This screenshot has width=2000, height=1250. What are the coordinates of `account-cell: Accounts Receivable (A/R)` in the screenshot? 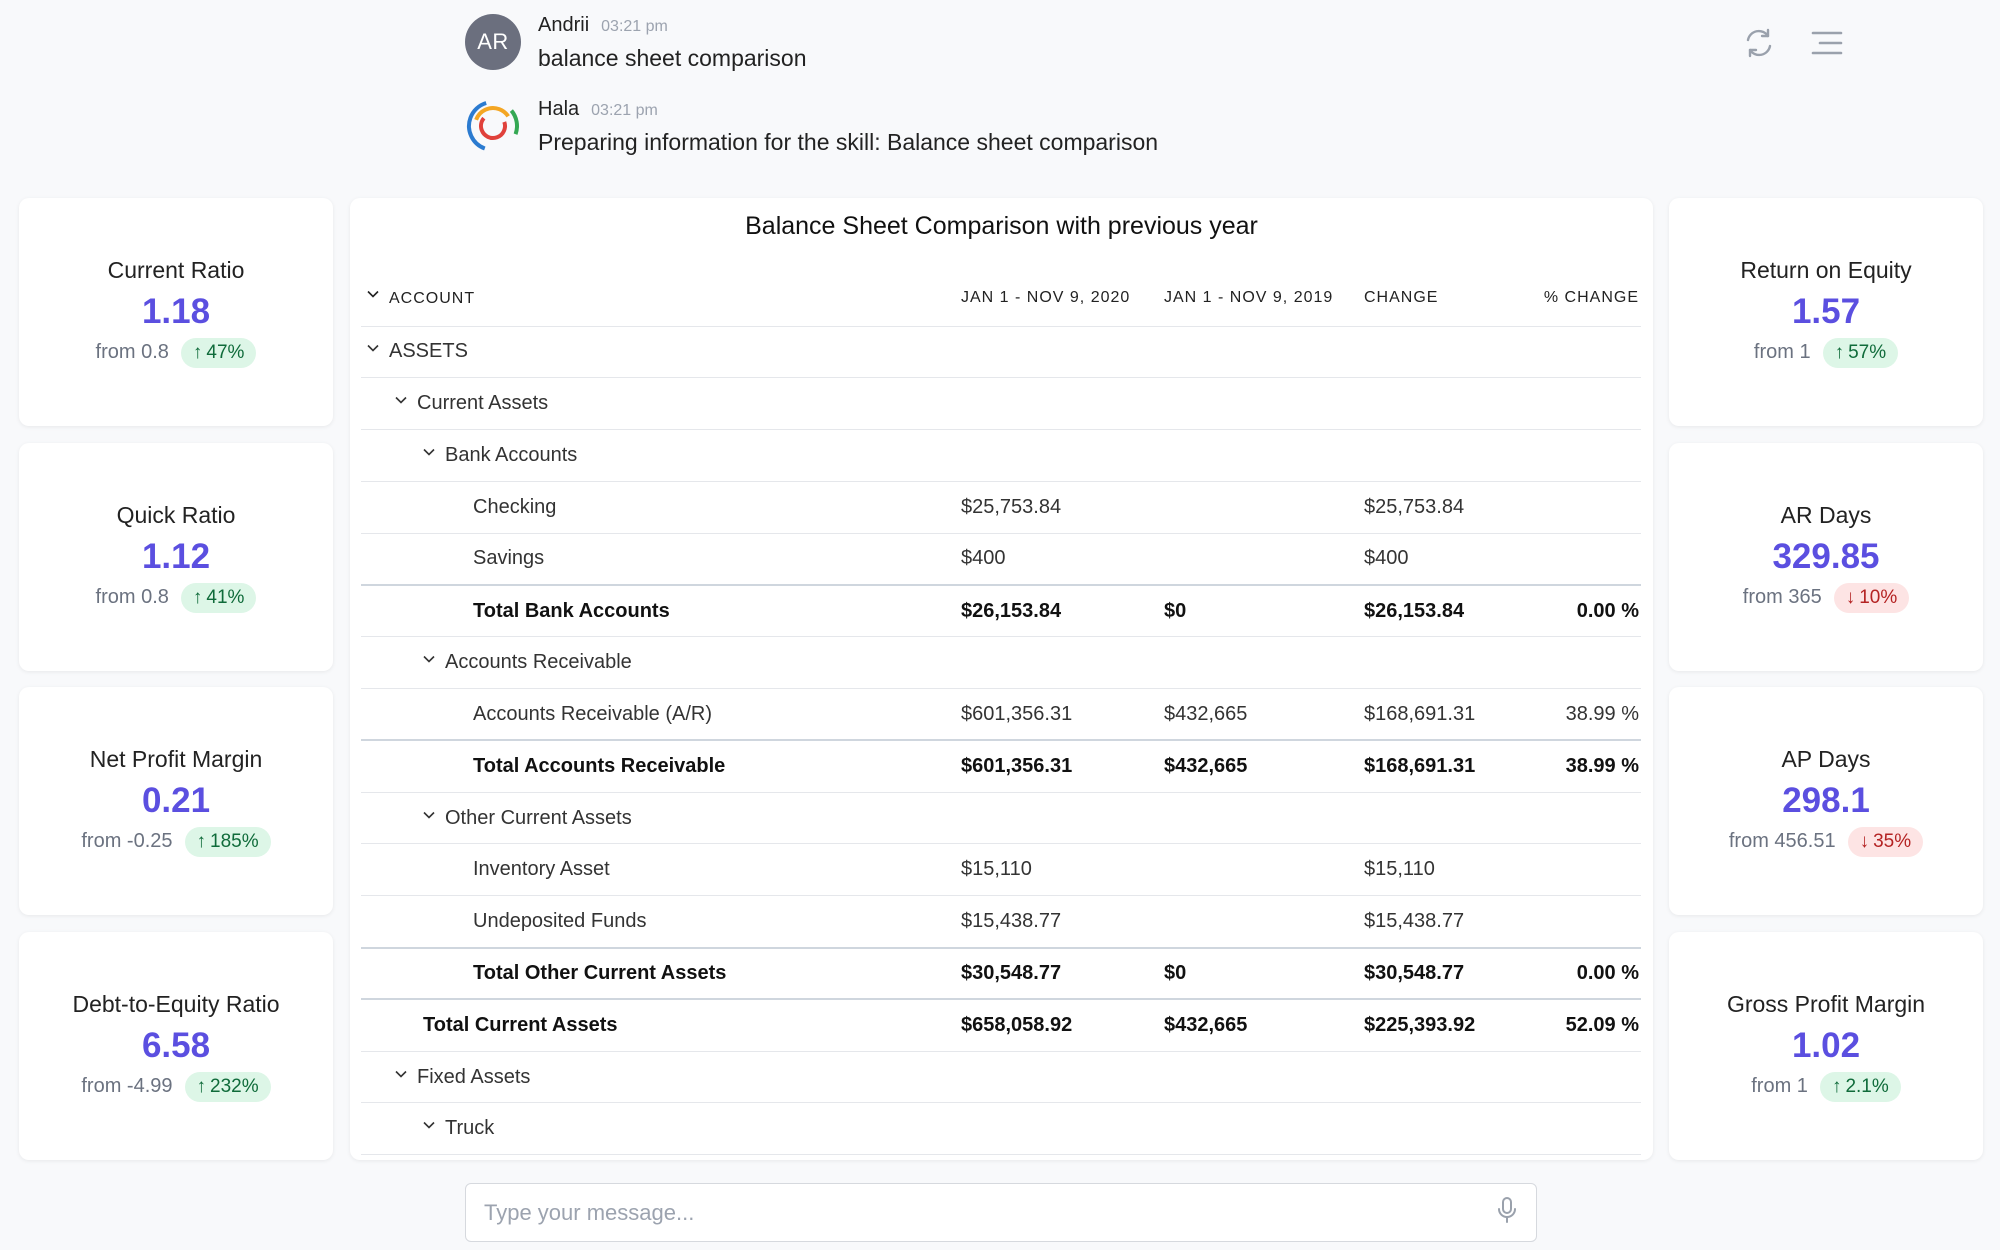 It's located at (661, 714).